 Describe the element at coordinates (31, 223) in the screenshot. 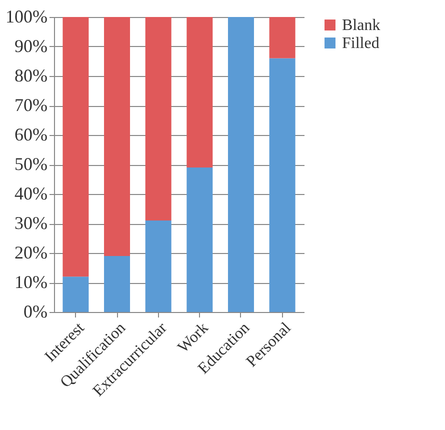

I see `y-tick-label: 30%` at that location.